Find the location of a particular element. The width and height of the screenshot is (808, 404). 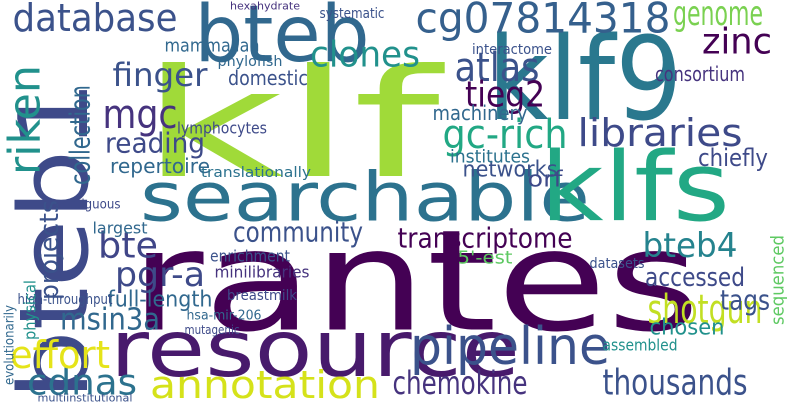

word: reading is located at coordinates (155, 143).